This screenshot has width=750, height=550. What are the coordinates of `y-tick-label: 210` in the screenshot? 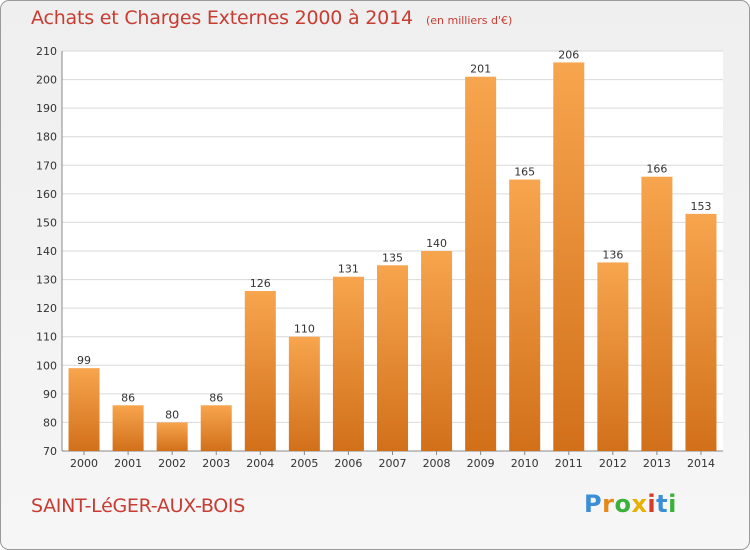 It's located at (46, 51).